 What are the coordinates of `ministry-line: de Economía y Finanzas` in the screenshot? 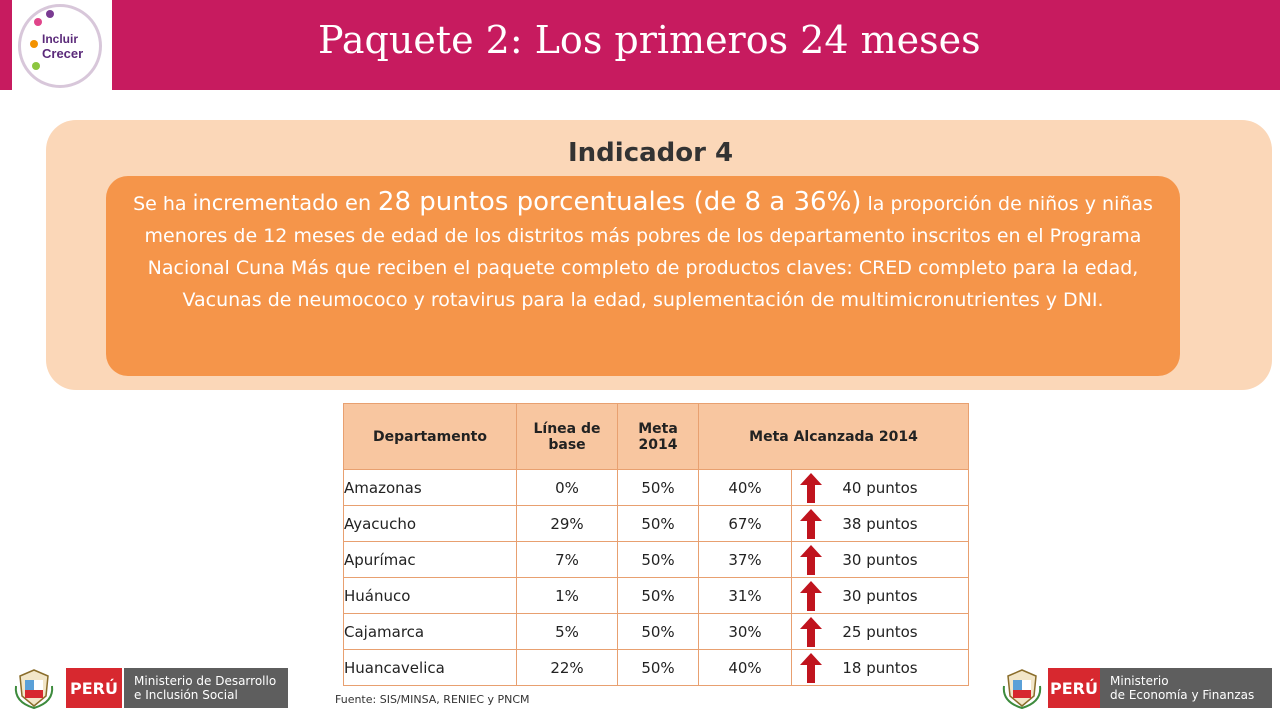 It's located at (1182, 695).